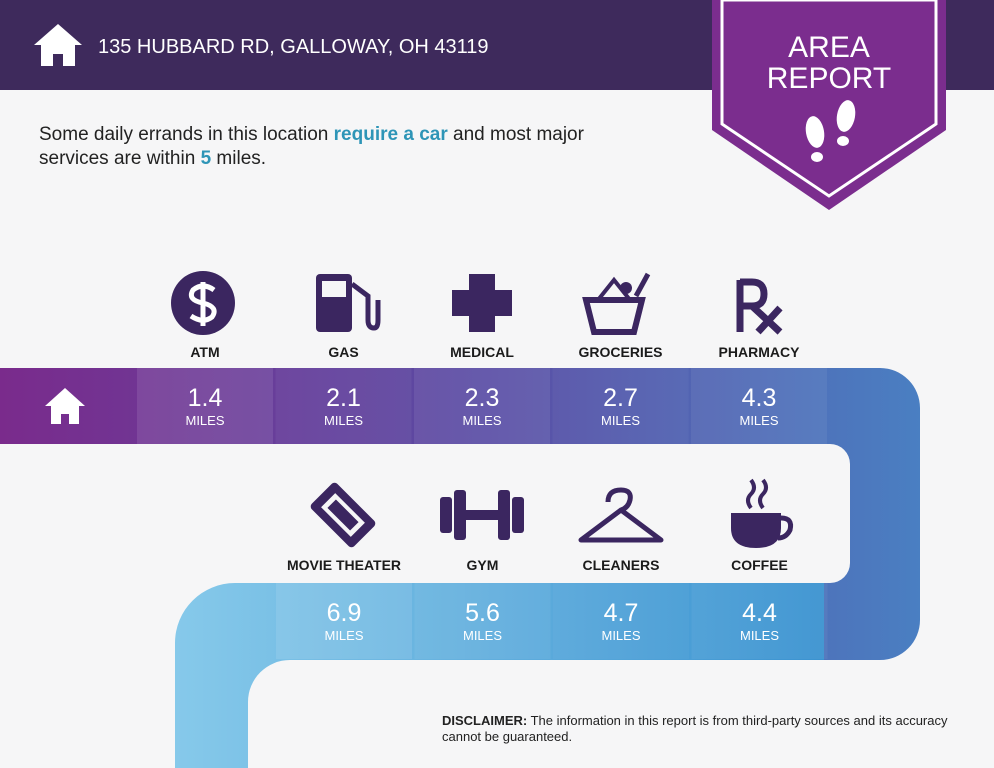 The image size is (994, 768). Describe the element at coordinates (759, 565) in the screenshot. I see `service-name: COFFEE` at that location.